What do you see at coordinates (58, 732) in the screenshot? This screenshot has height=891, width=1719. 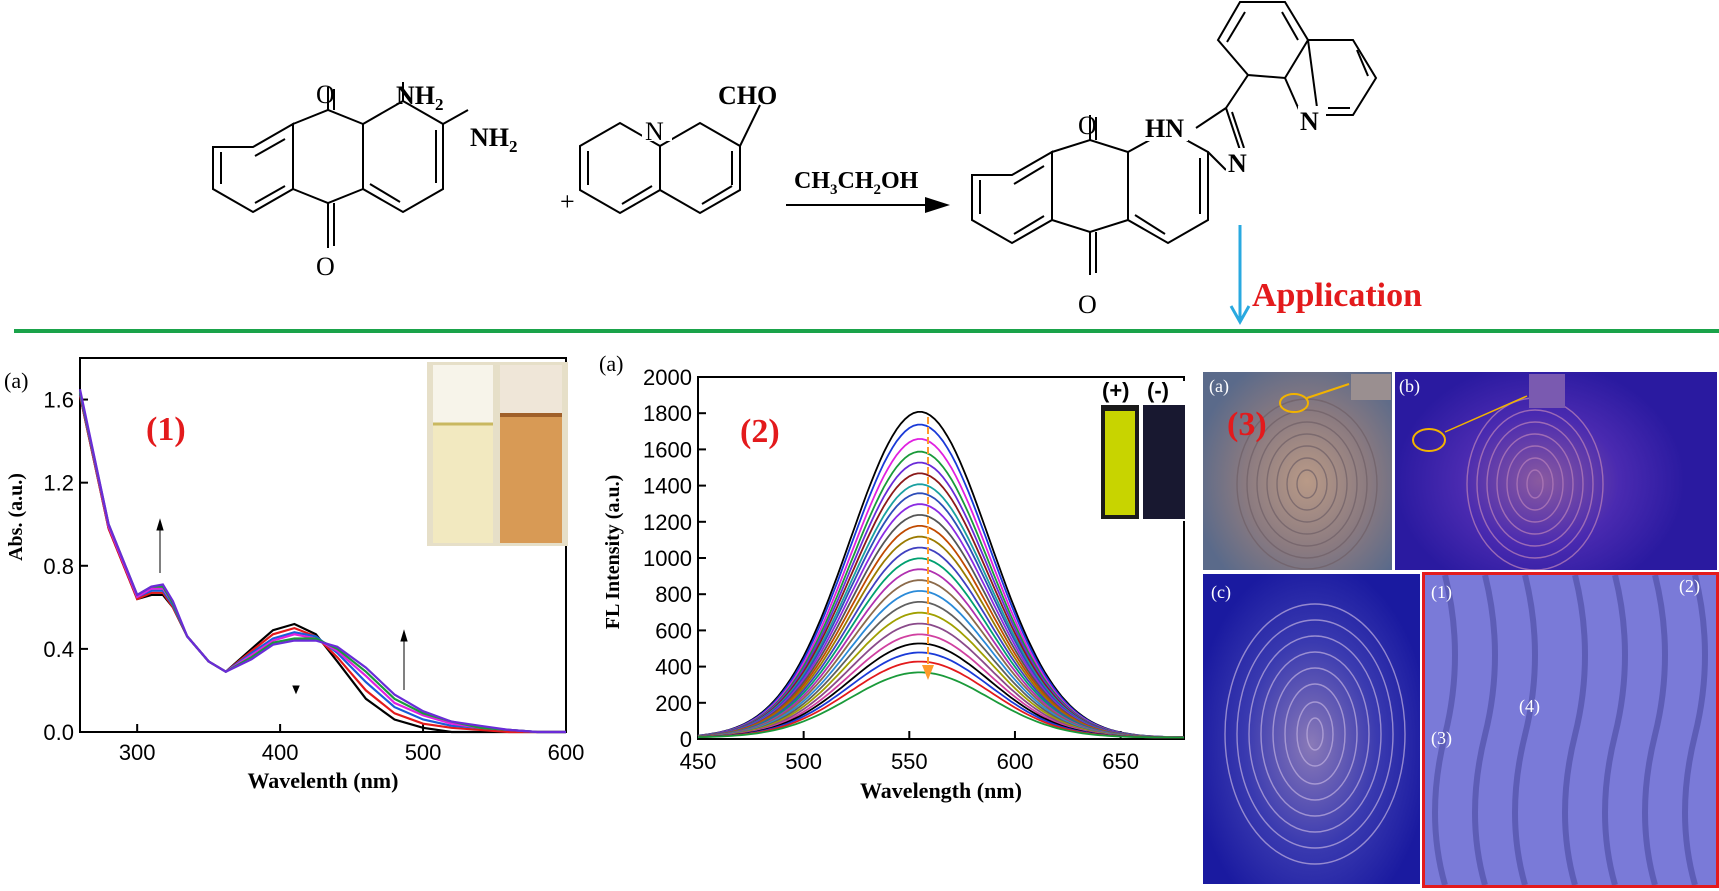 I see `abs-ytick-label: 0.0` at bounding box center [58, 732].